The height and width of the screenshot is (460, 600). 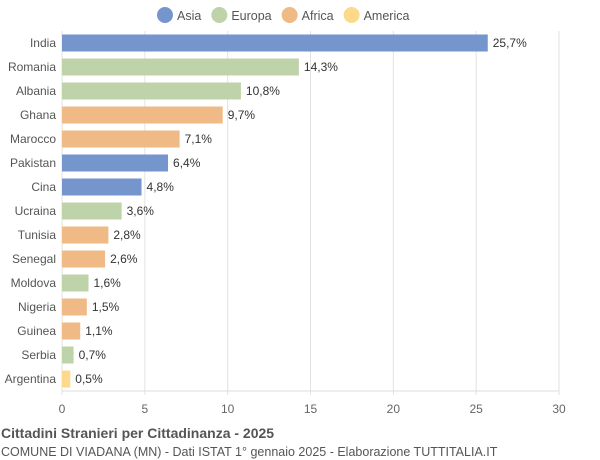 What do you see at coordinates (89, 379) in the screenshot?
I see `data-label: 0,5%` at bounding box center [89, 379].